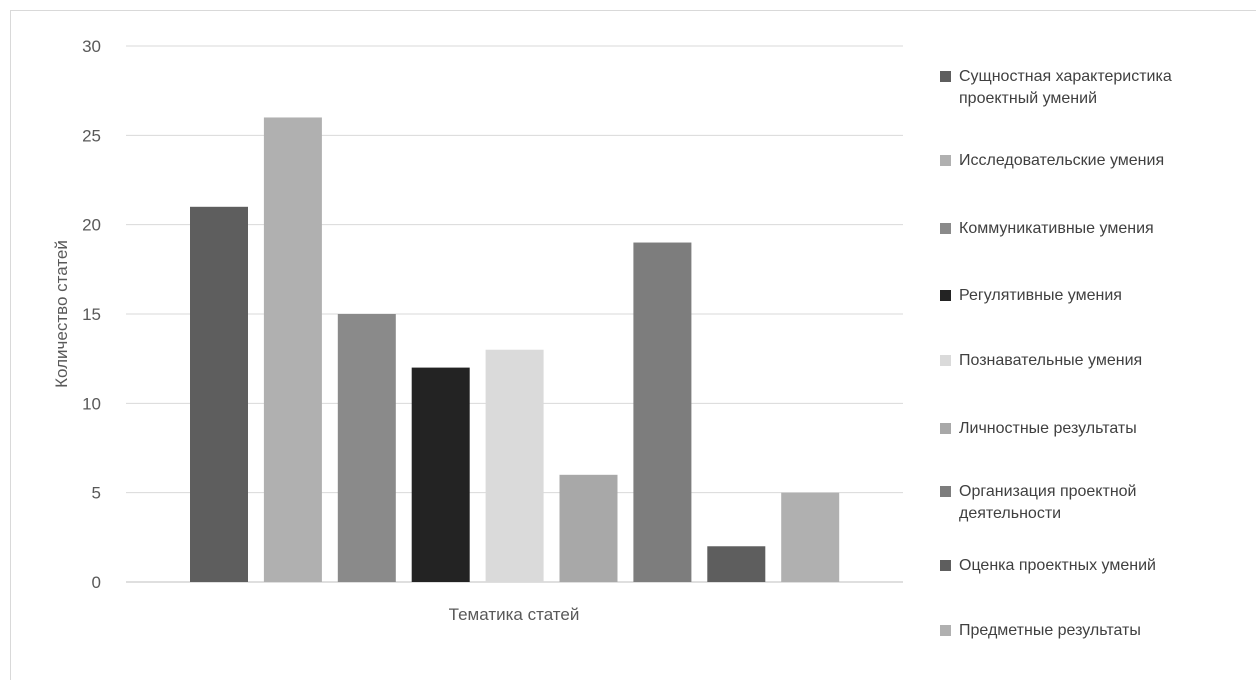 This screenshot has width=1259, height=680. I want to click on y-axis-title: Количество статей, so click(61, 314).